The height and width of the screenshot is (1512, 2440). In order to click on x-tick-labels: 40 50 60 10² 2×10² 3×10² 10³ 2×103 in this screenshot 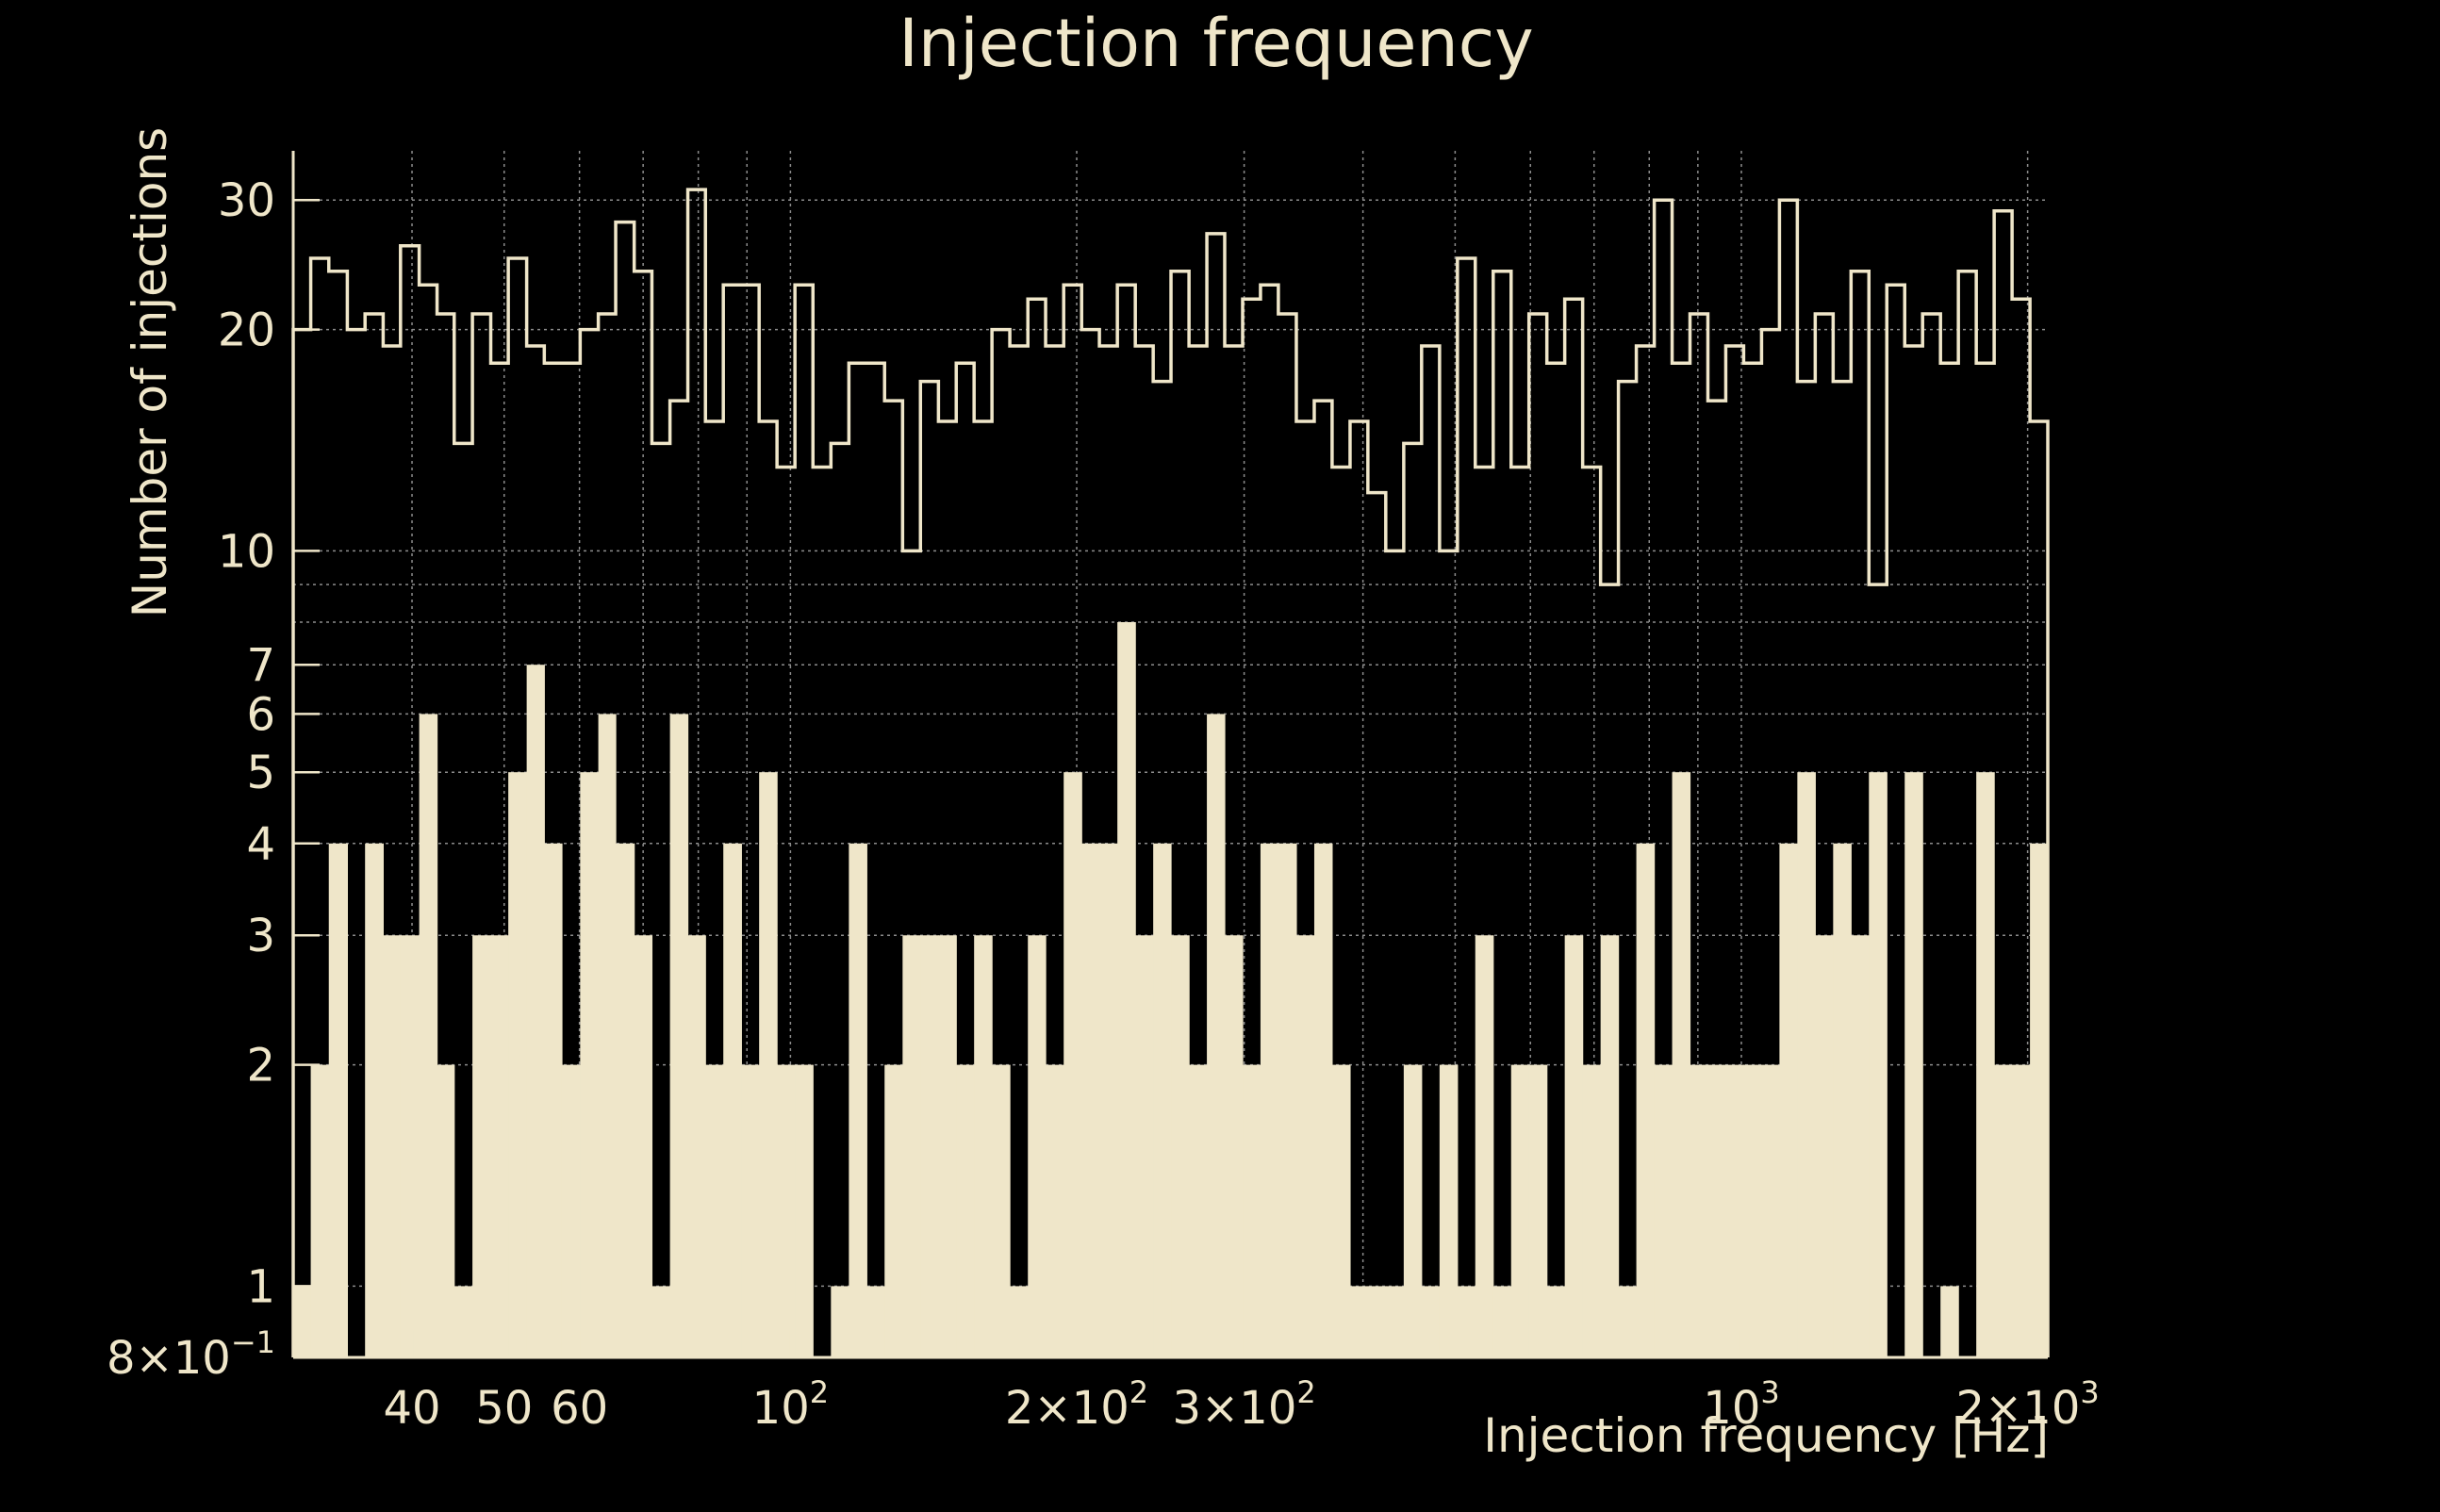, I will do `click(1241, 1405)`.